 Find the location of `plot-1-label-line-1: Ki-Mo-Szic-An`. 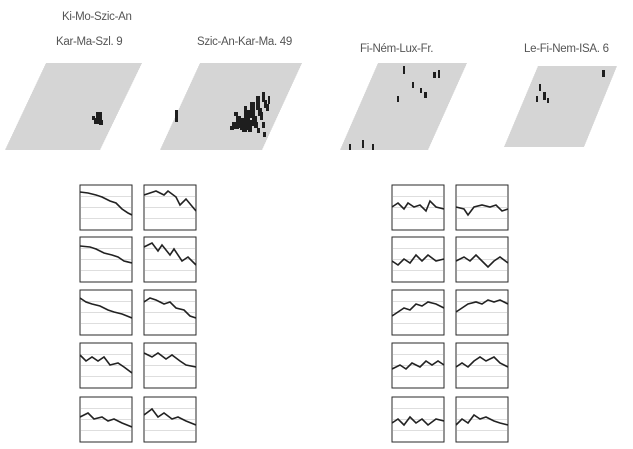

plot-1-label-line-1: Ki-Mo-Szic-An is located at coordinates (97, 17).